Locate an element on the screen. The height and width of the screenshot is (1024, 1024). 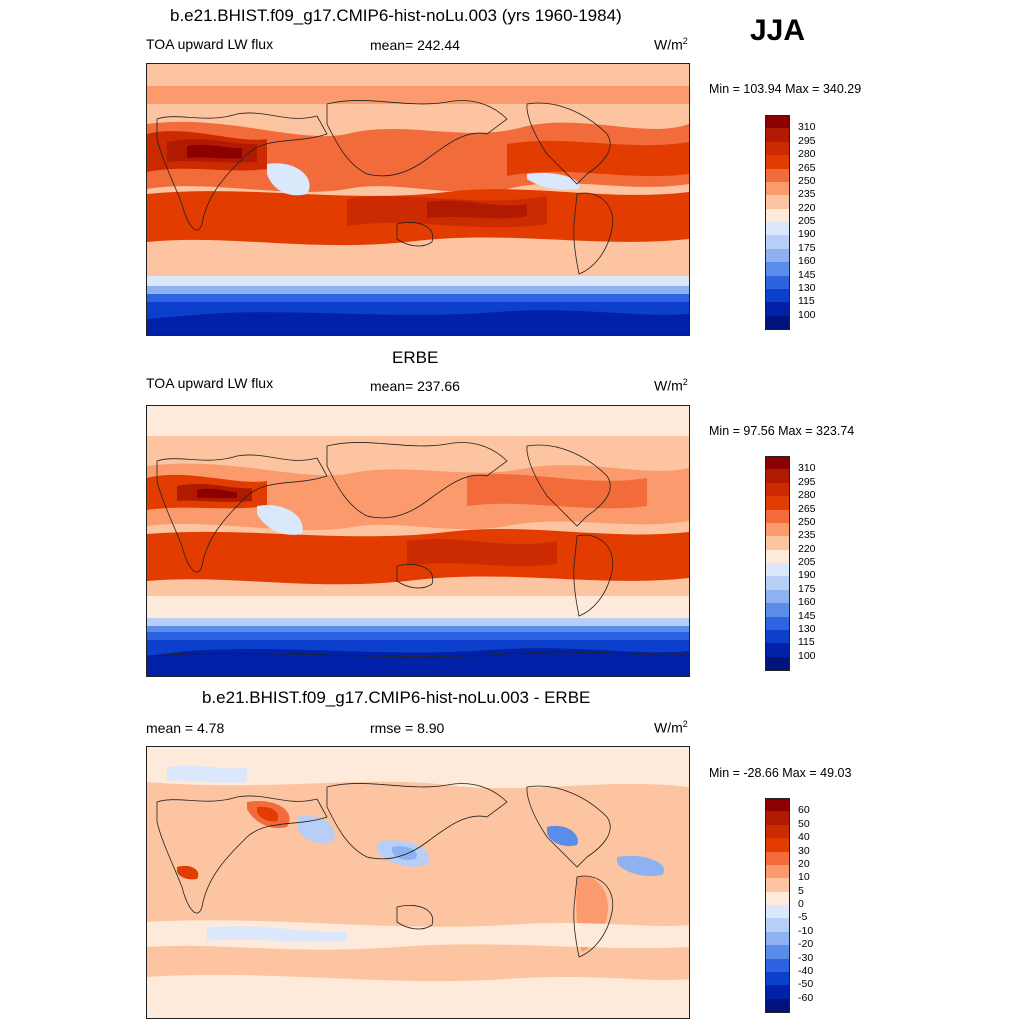
colorbar-tick-label: -5 is located at coordinates (803, 917).